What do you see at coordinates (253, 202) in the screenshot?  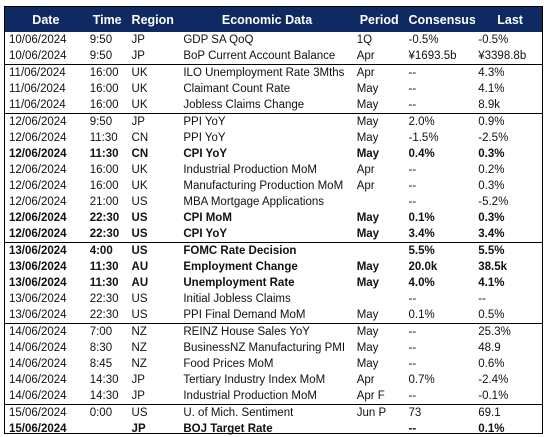 I see `cell-economic-data: MBA Mortgage Applications` at bounding box center [253, 202].